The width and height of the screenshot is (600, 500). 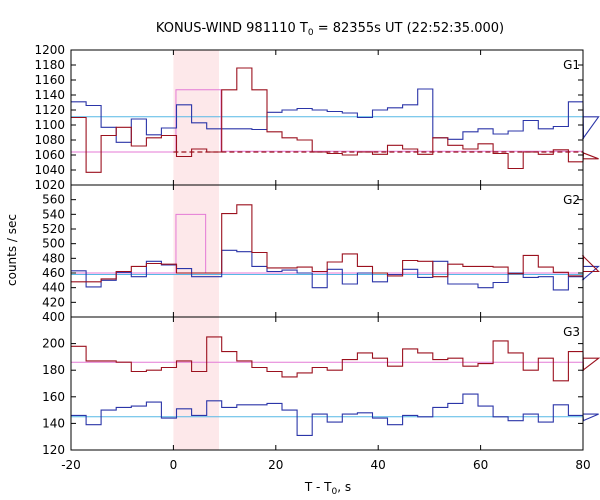 I want to click on y-tick-label: 400, so click(x=53, y=317).